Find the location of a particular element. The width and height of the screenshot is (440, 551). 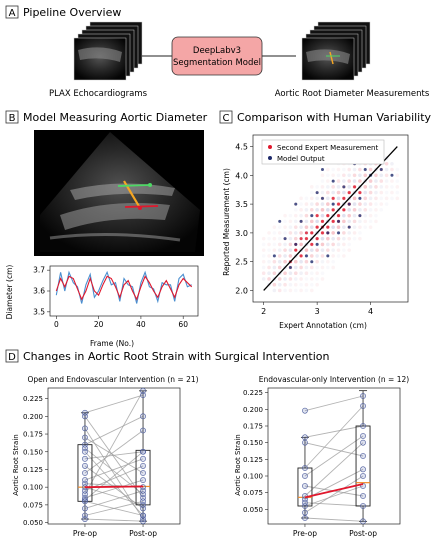

box-xtick-label: Pre-op is located at coordinates (85, 533).